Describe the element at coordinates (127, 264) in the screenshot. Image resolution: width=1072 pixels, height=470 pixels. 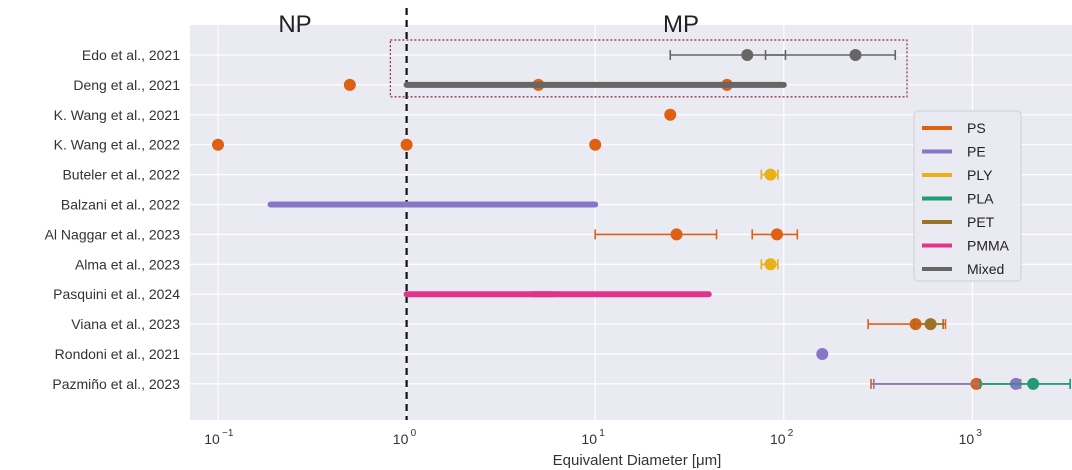
I see `study-label: Alma et al., 2023` at that location.